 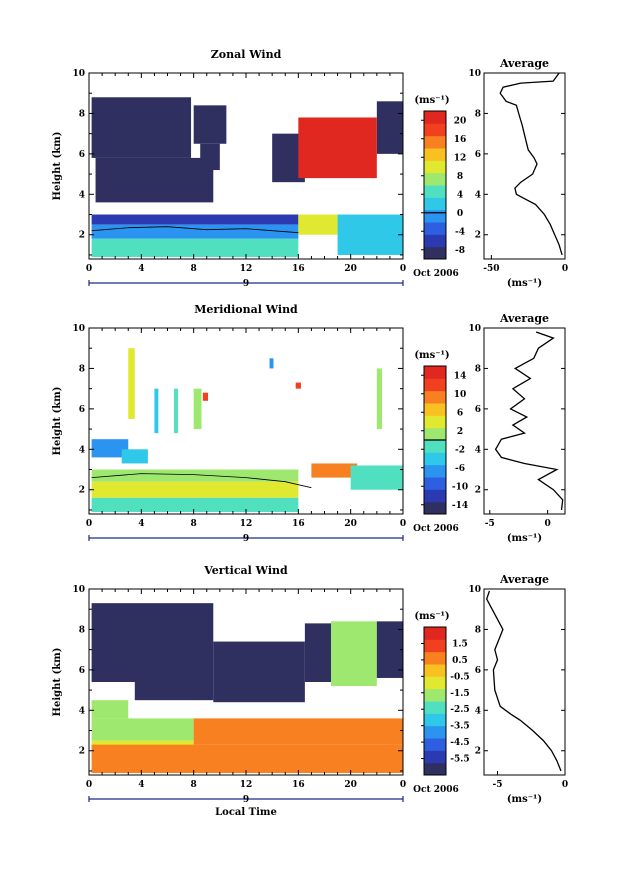 I want to click on panel-title: Zonal Wind, so click(x=246, y=54).